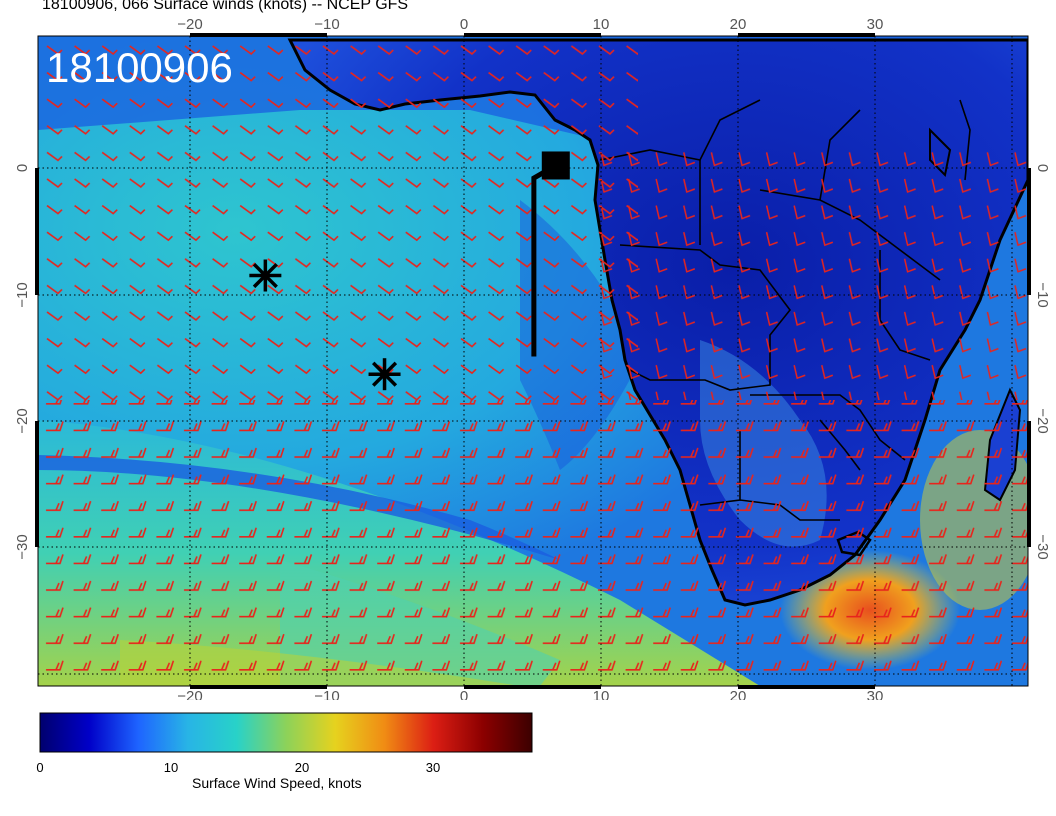 Image resolution: width=1056 pixels, height=816 pixels. Describe the element at coordinates (464, 24) in the screenshot. I see `lon-tick-top: 0` at that location.